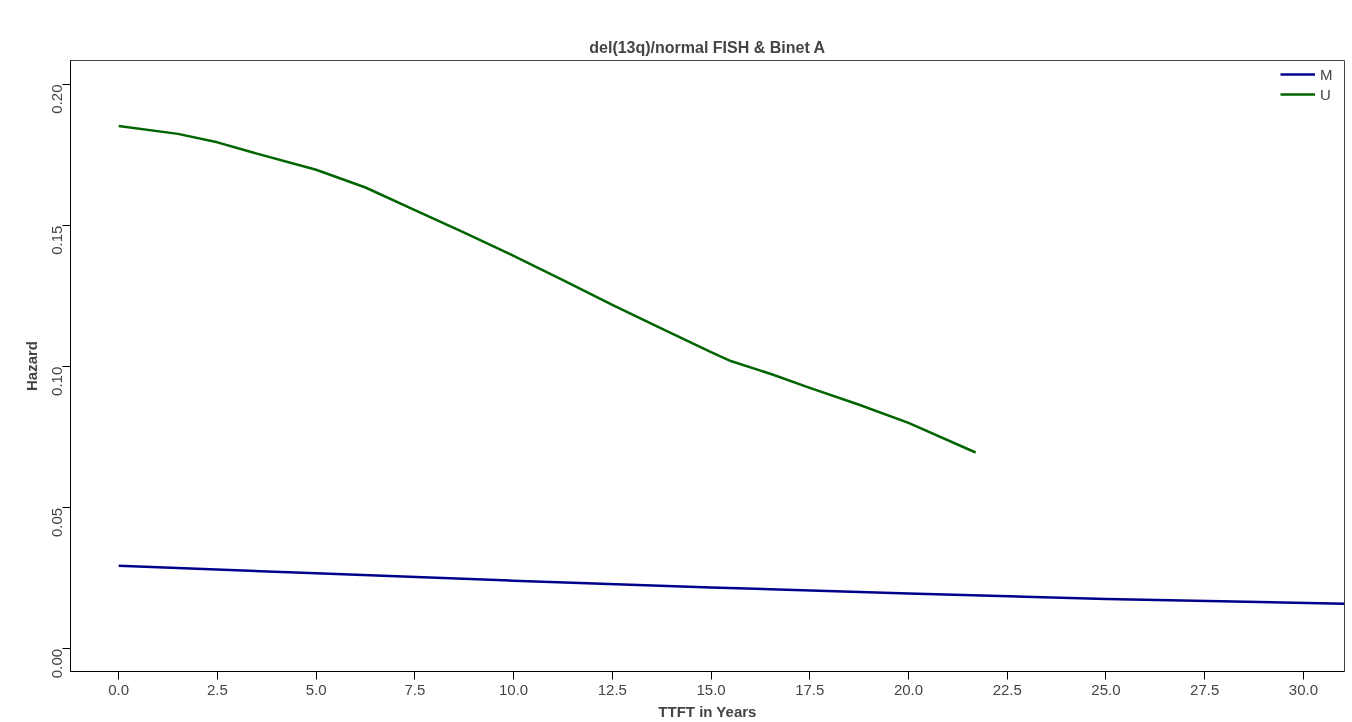  I want to click on x-tick-label: 5.0, so click(316, 689).